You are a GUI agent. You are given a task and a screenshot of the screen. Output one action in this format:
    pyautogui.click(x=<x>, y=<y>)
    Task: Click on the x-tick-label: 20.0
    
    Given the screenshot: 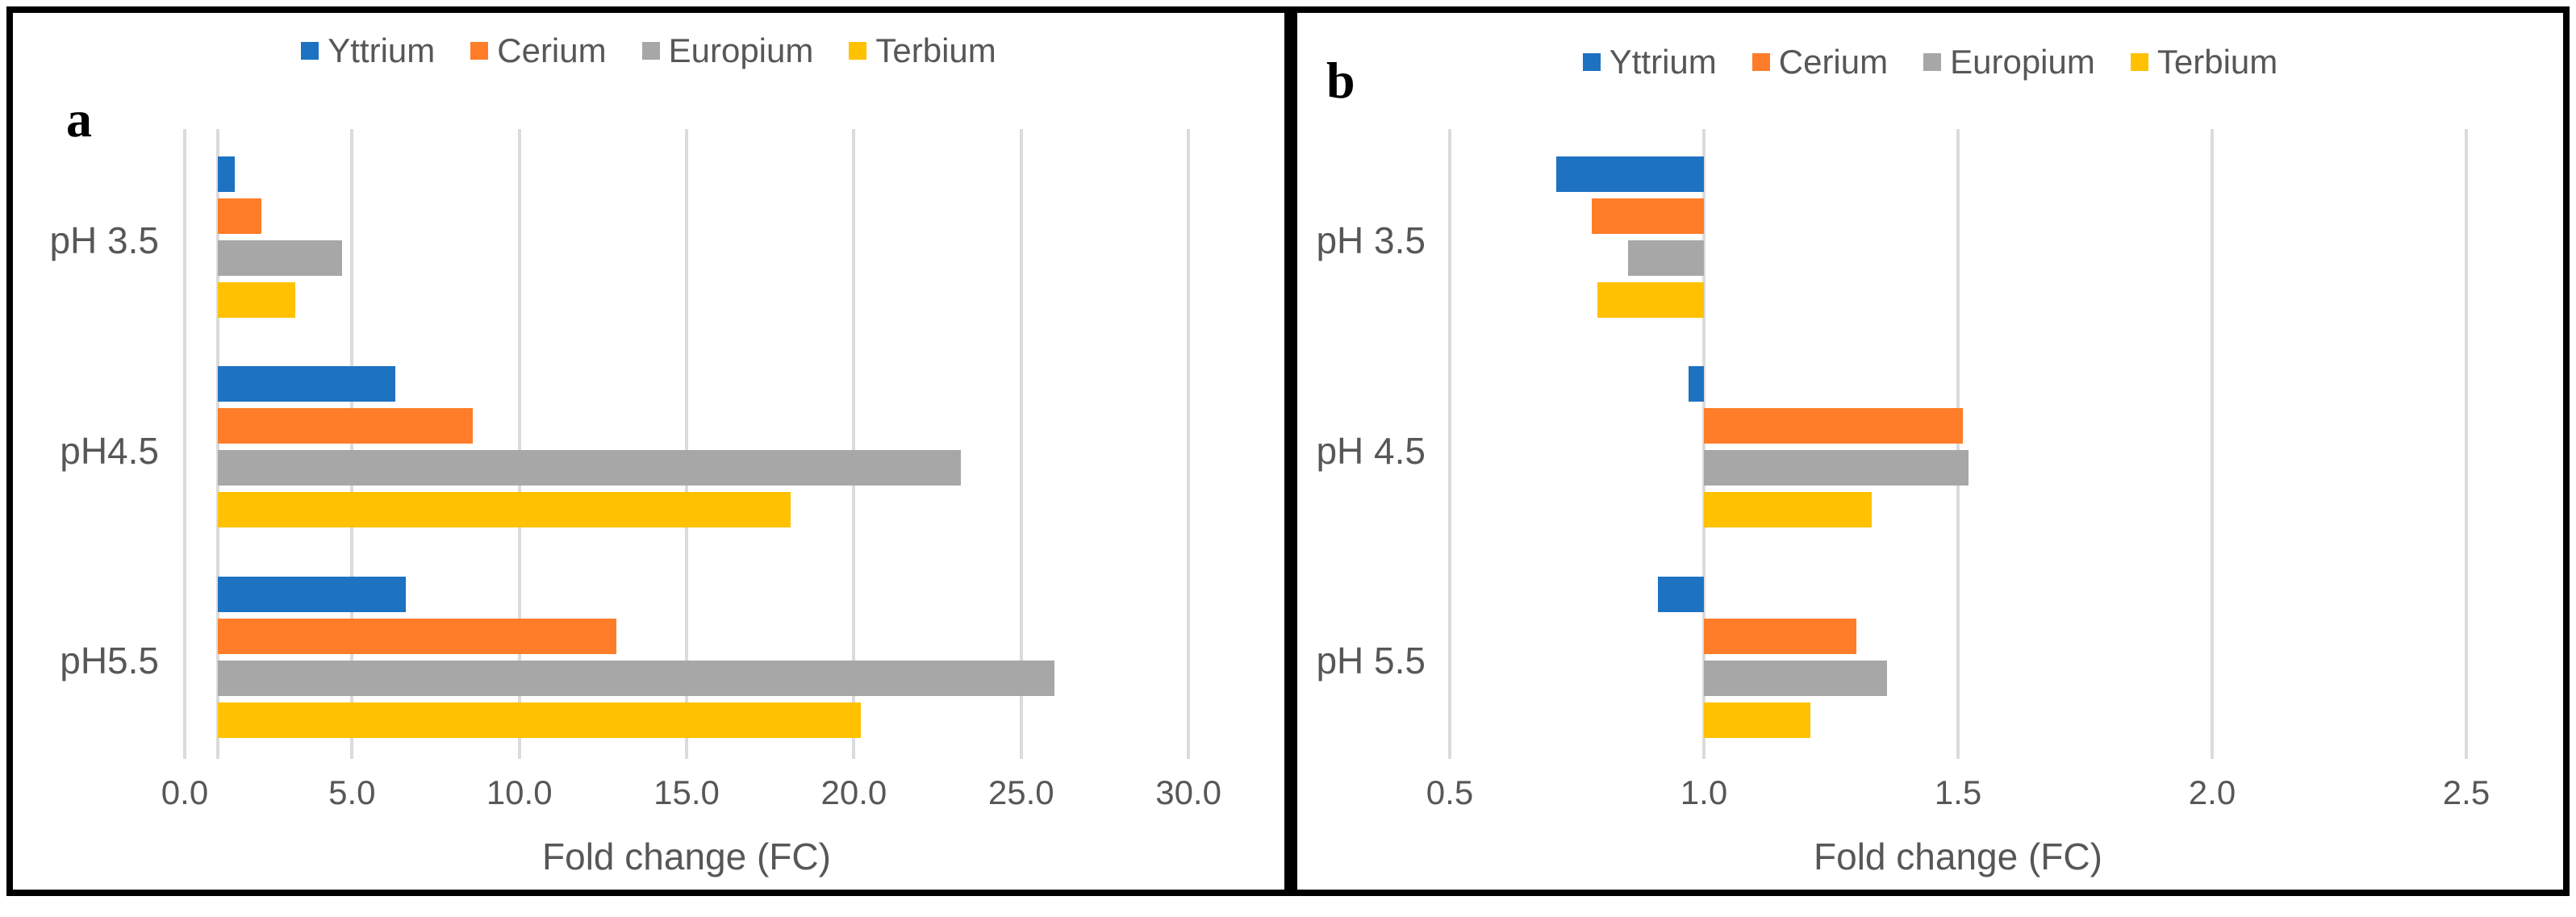 What is the action you would take?
    pyautogui.click(x=853, y=792)
    